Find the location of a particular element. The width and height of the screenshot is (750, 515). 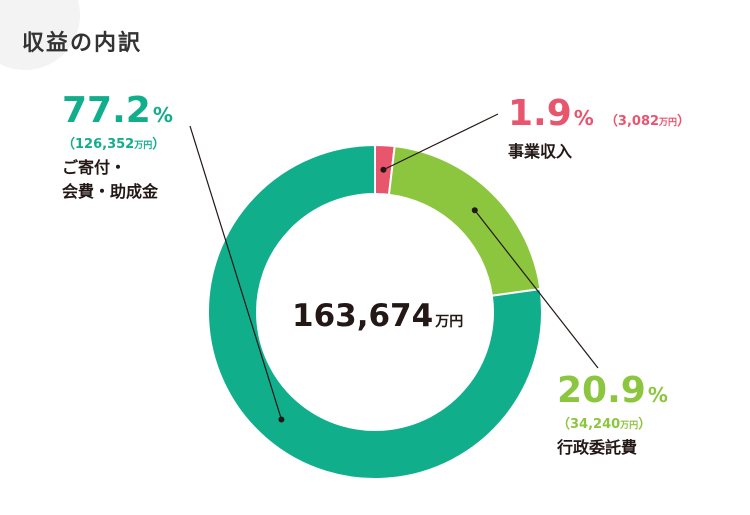

label-business-income: 1.9% （3,082万円） 事業収入 is located at coordinates (599, 130).